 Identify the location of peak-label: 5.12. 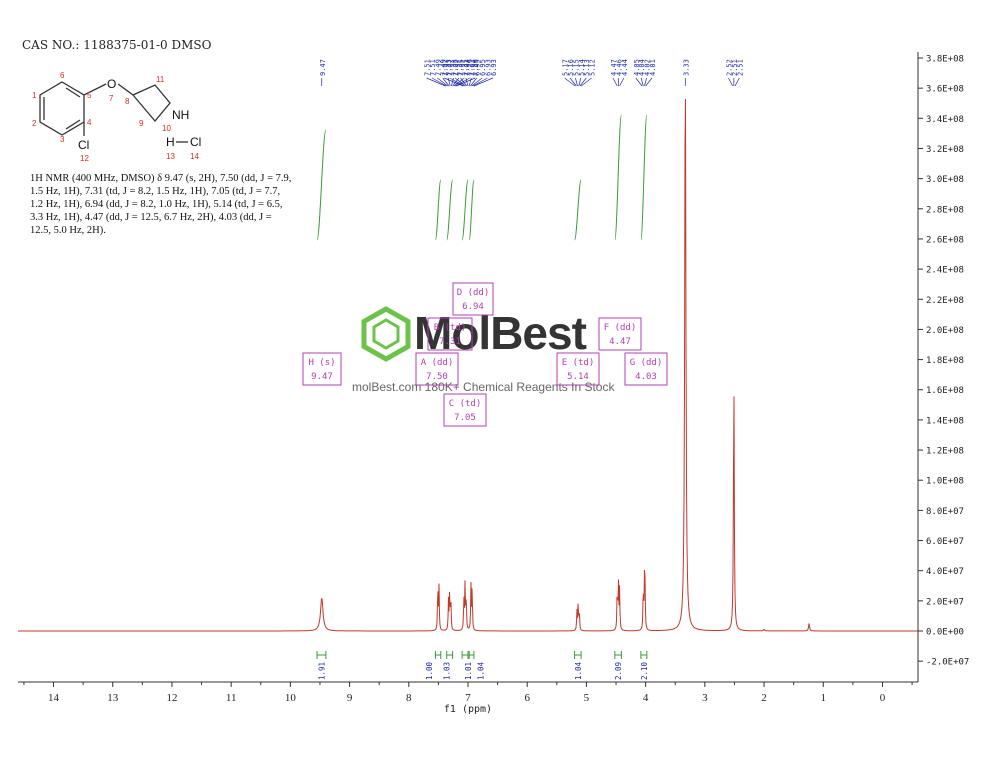
(593, 67).